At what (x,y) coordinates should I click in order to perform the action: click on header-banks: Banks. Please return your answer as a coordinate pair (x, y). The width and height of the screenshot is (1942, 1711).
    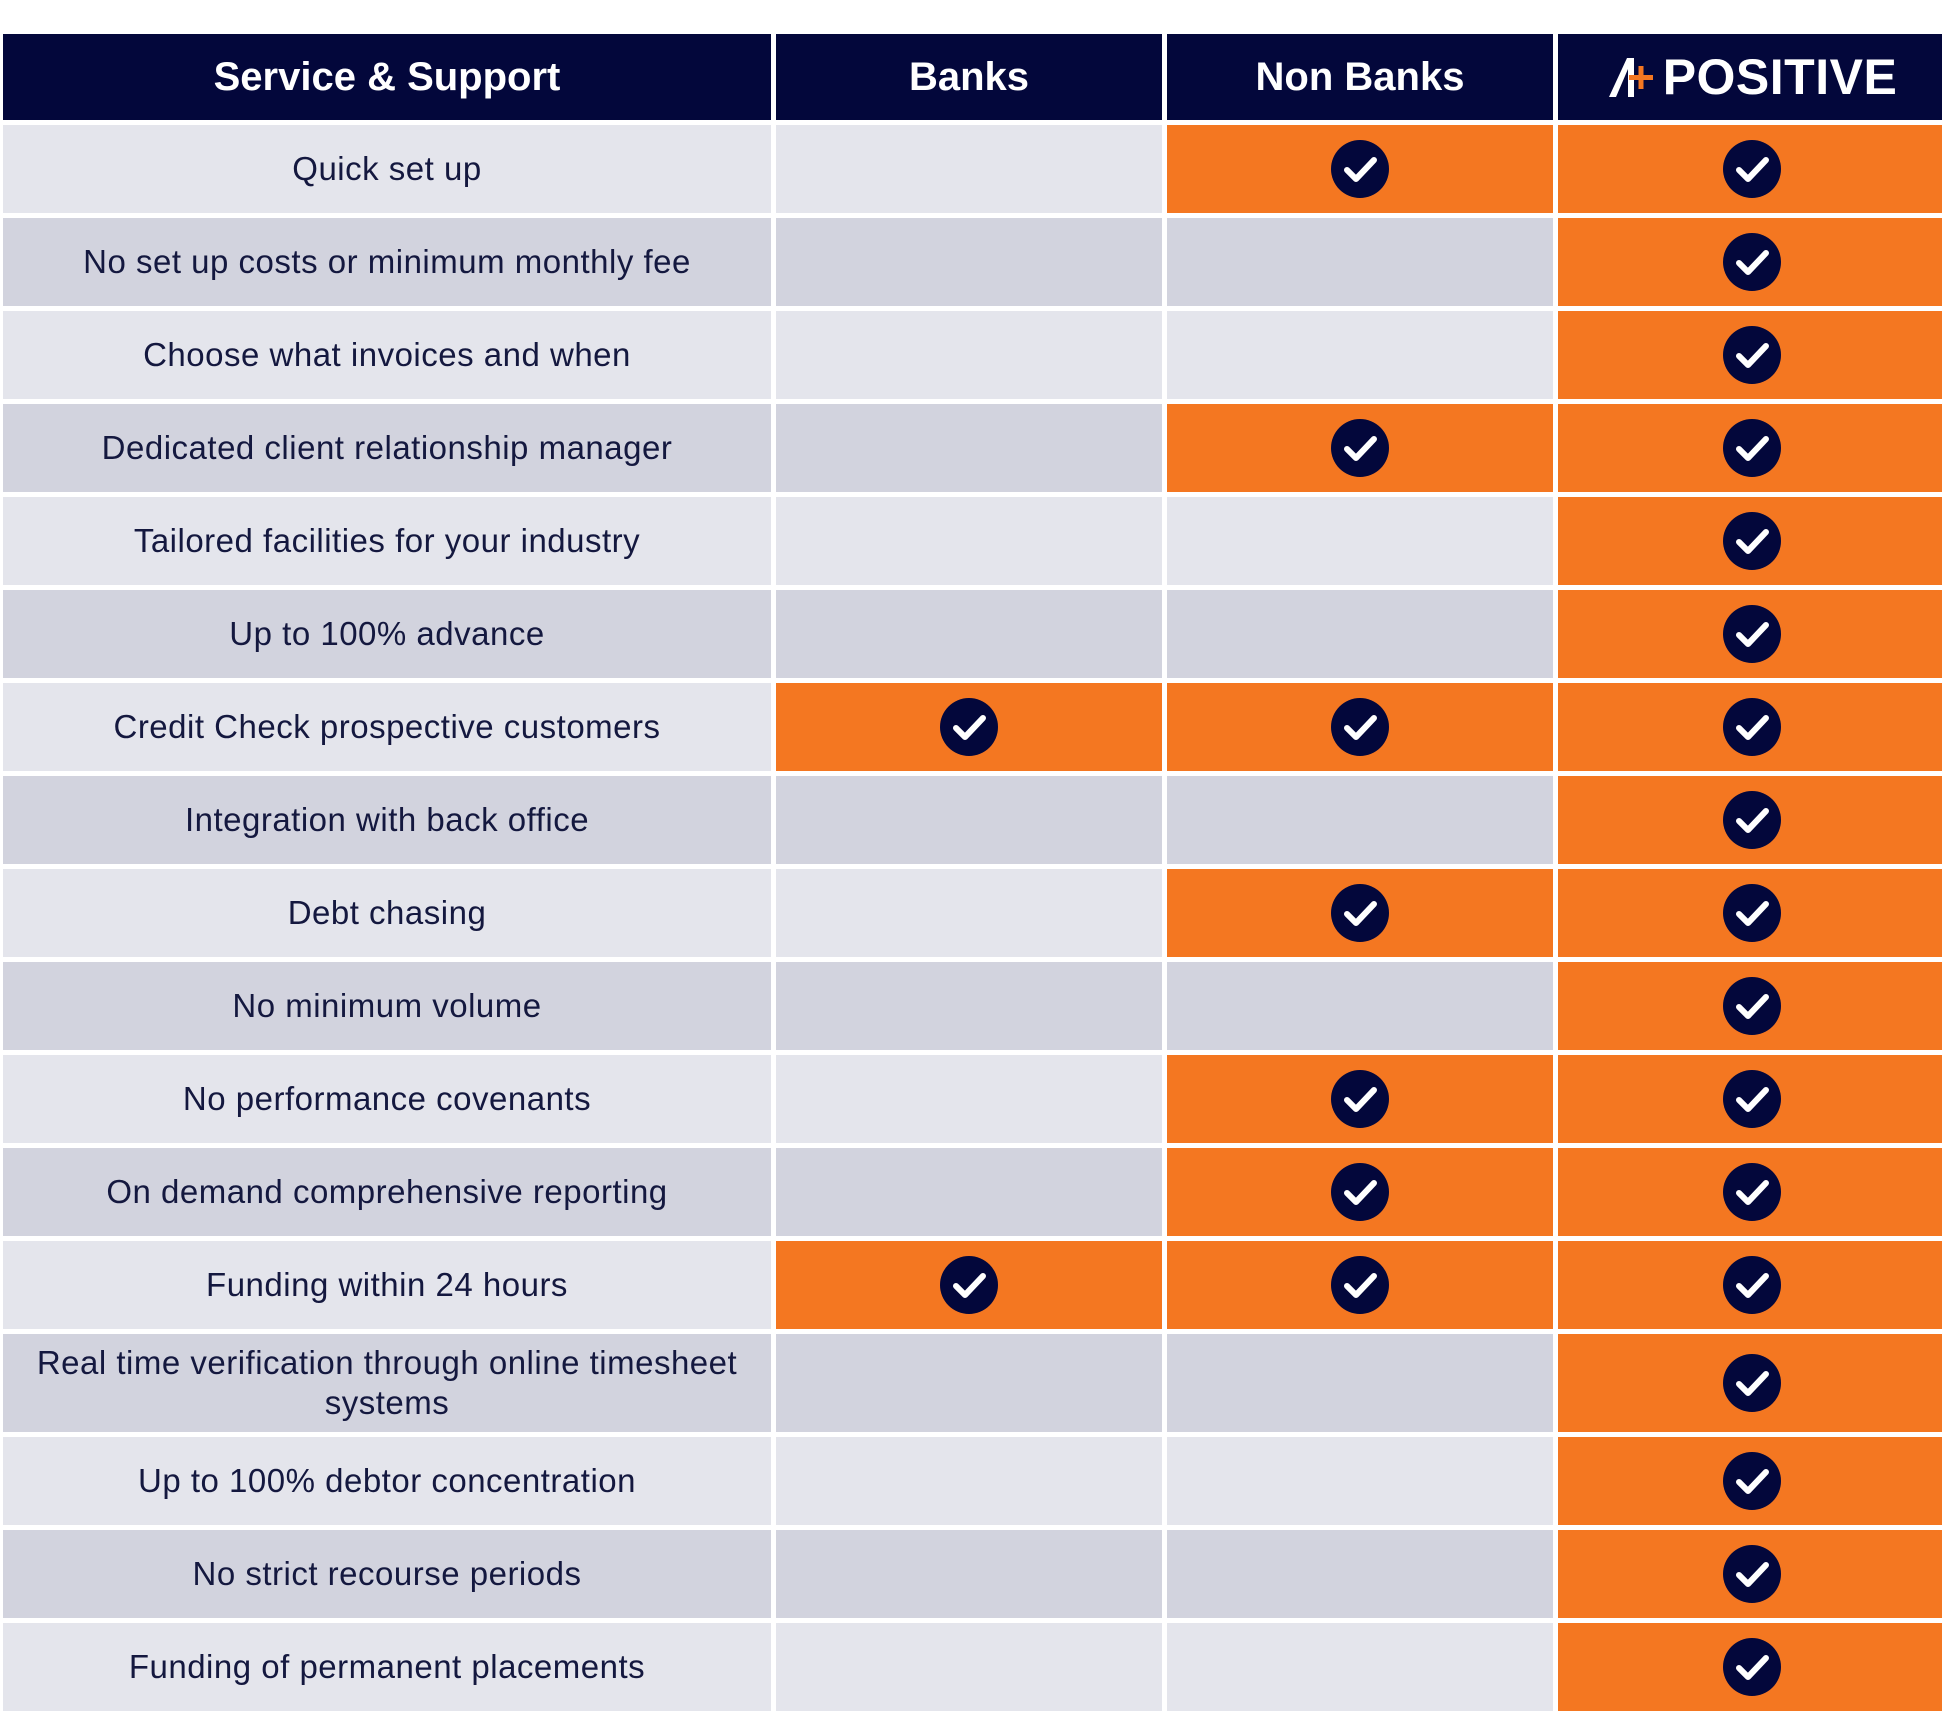
    Looking at the image, I should click on (969, 77).